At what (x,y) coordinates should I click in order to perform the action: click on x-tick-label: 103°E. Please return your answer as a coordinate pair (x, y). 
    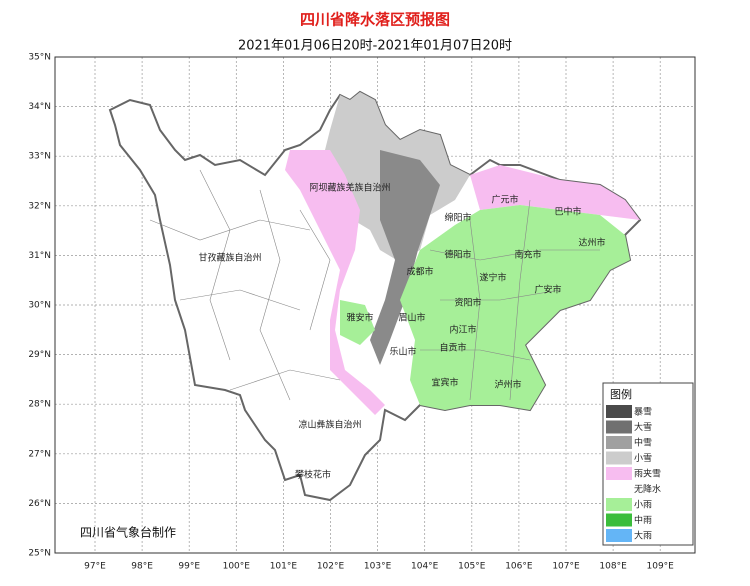
    Looking at the image, I should click on (378, 567).